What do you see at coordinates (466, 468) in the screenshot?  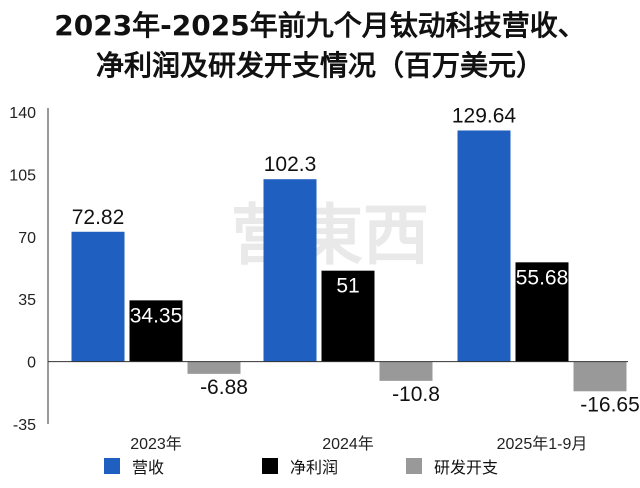 I see `legend-label-3: 研发开支` at bounding box center [466, 468].